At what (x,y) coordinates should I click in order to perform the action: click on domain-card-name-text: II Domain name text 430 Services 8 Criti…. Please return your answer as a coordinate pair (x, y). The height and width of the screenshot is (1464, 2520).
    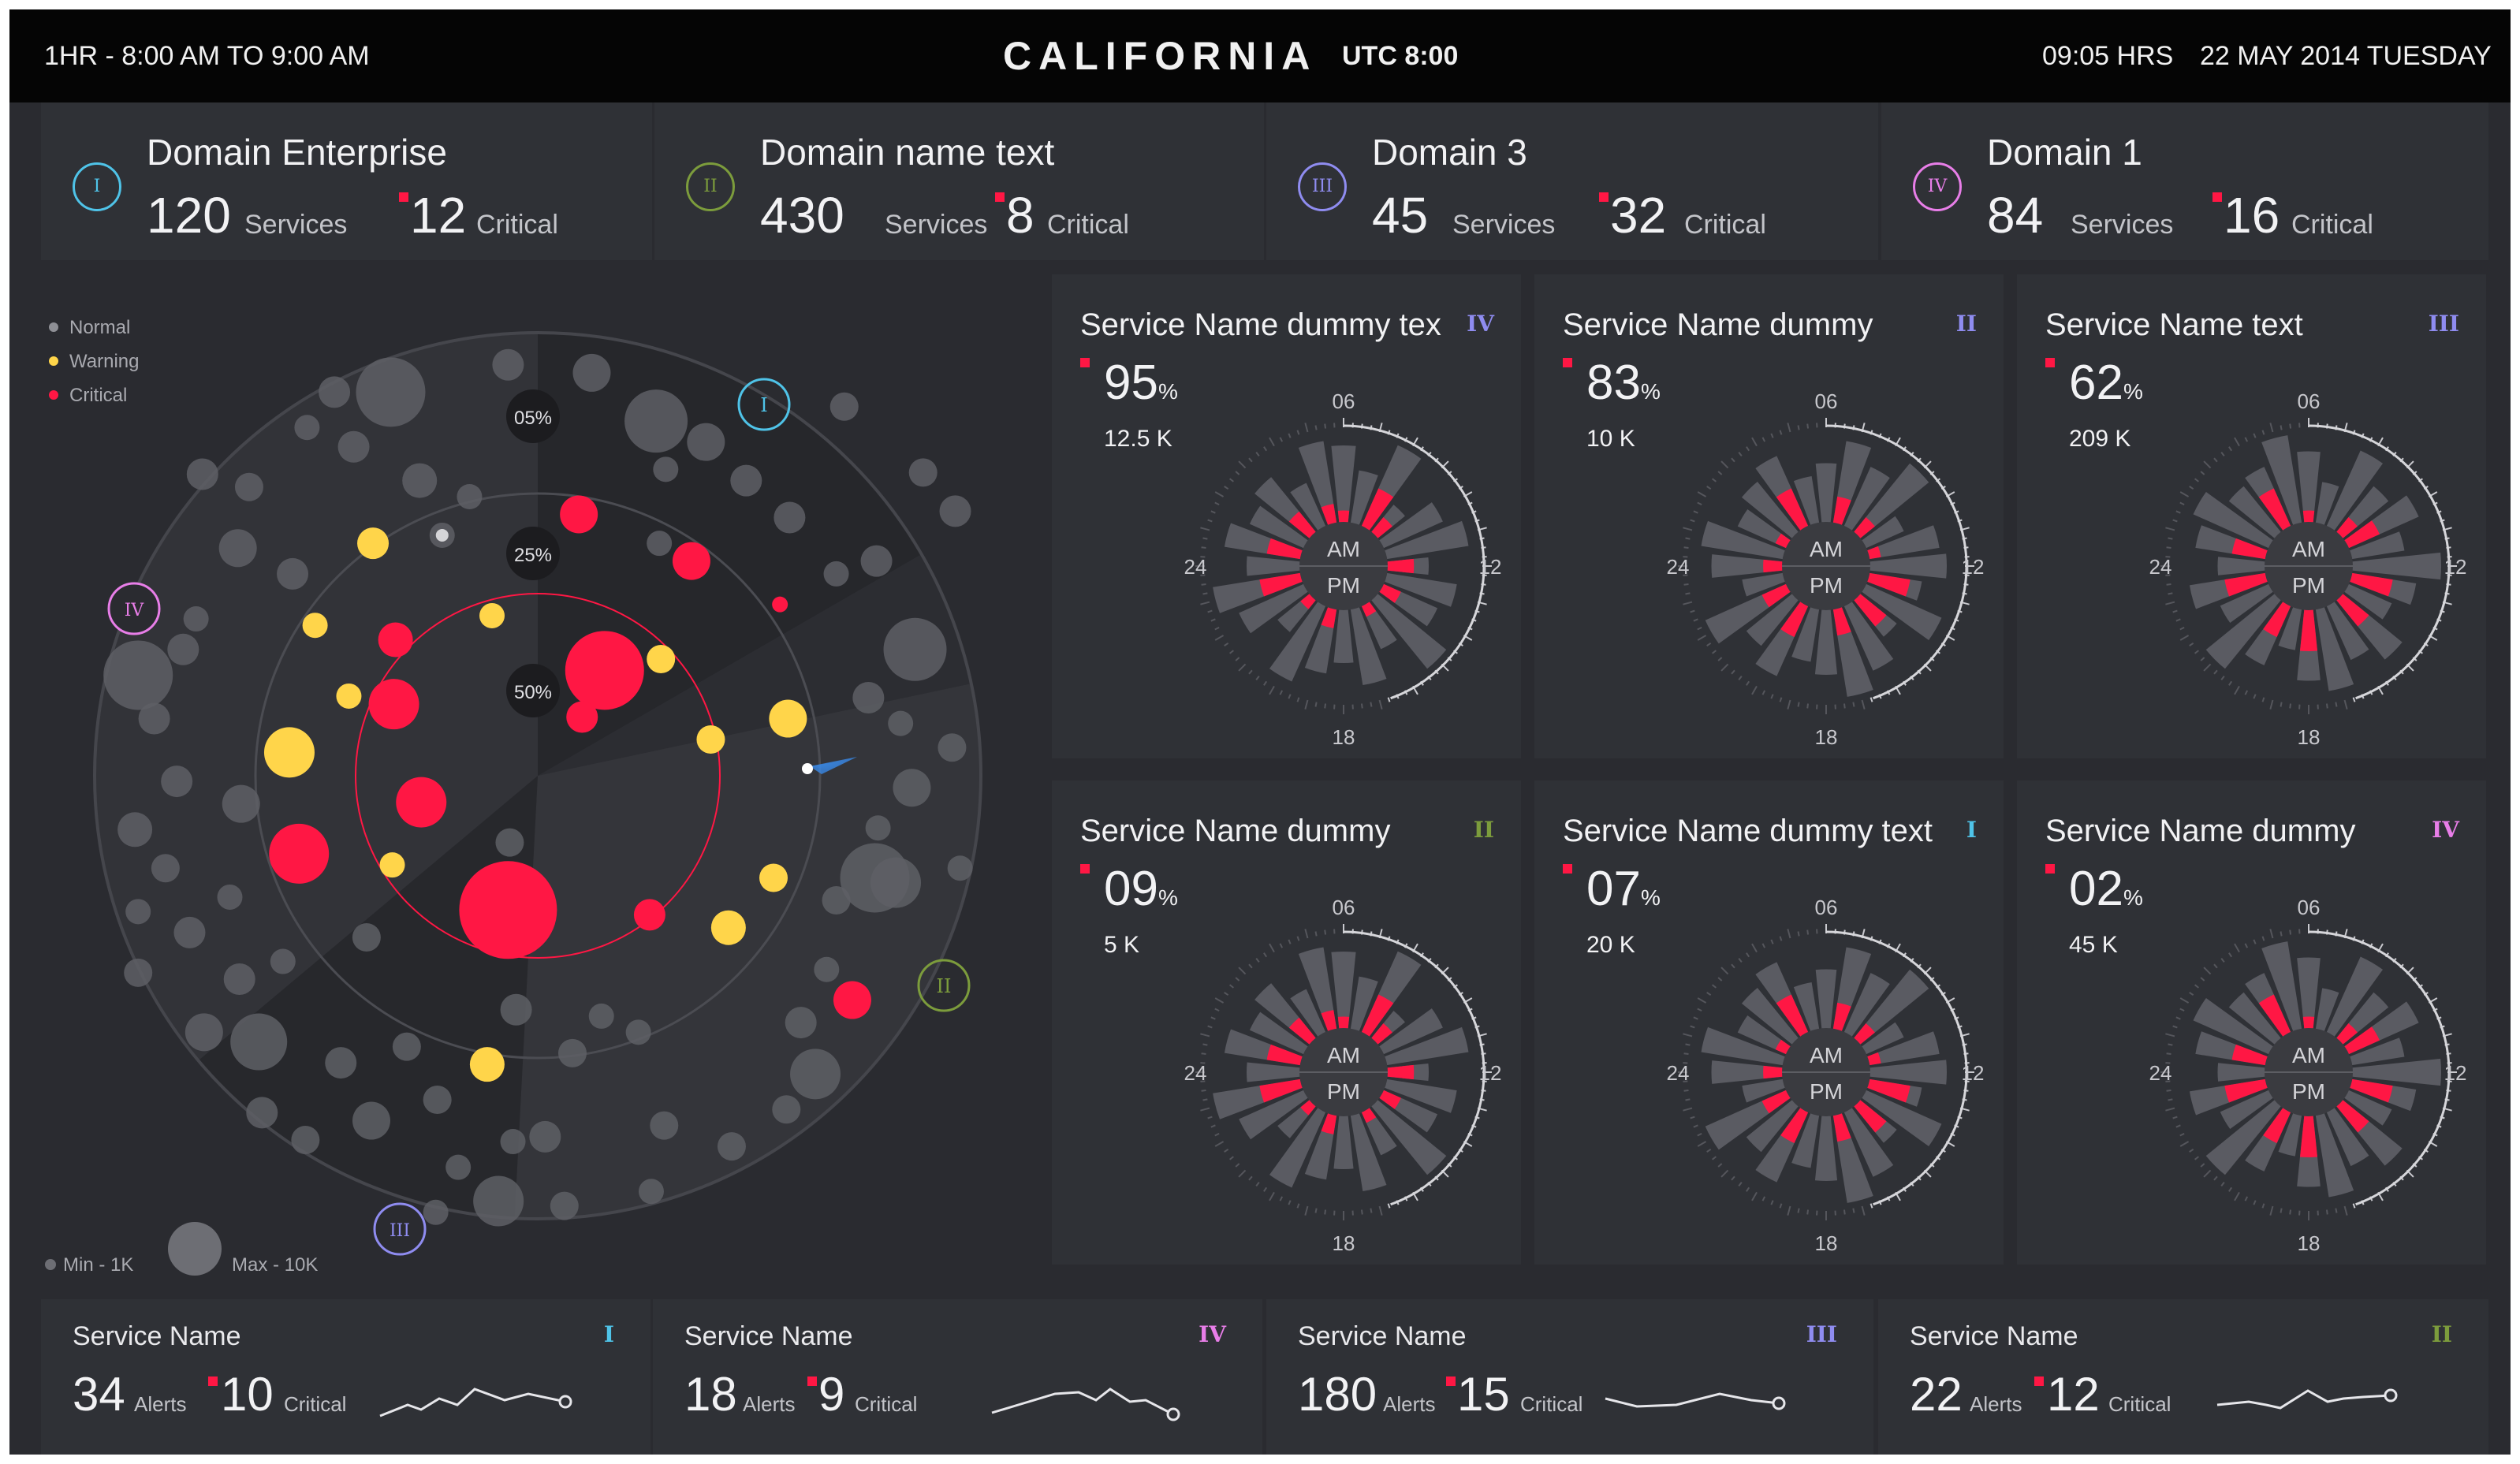
    Looking at the image, I should click on (959, 181).